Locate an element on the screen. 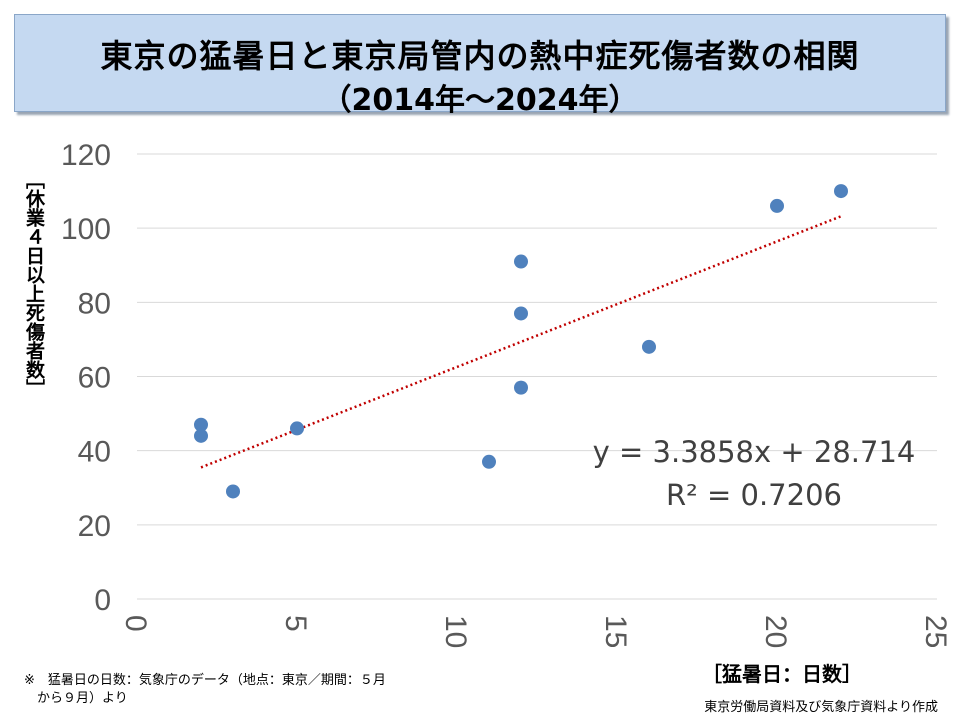 This screenshot has height=720, width=960. x-tick-label: 15 is located at coordinates (615, 631).